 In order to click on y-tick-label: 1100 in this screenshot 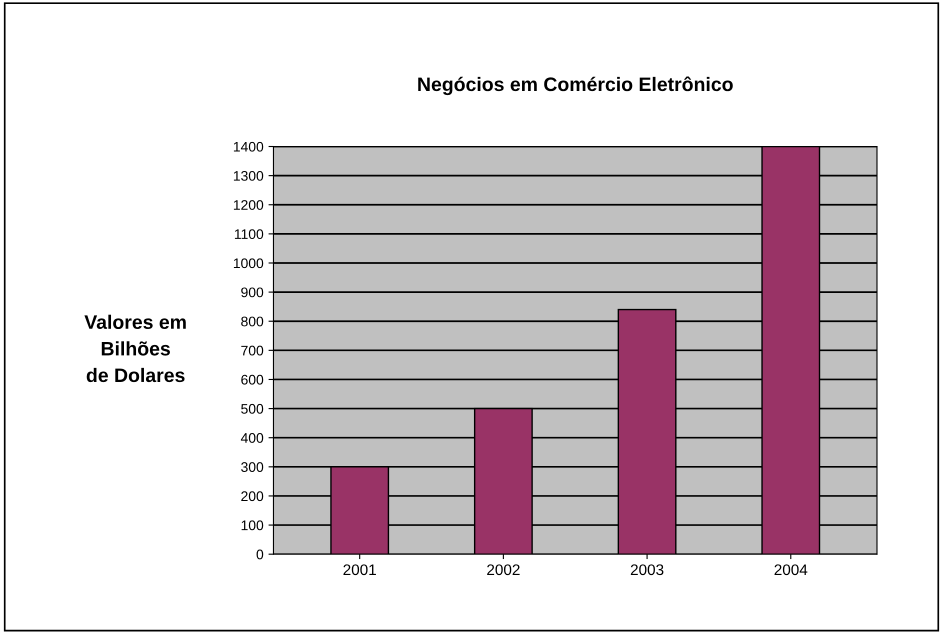, I will do `click(249, 234)`.